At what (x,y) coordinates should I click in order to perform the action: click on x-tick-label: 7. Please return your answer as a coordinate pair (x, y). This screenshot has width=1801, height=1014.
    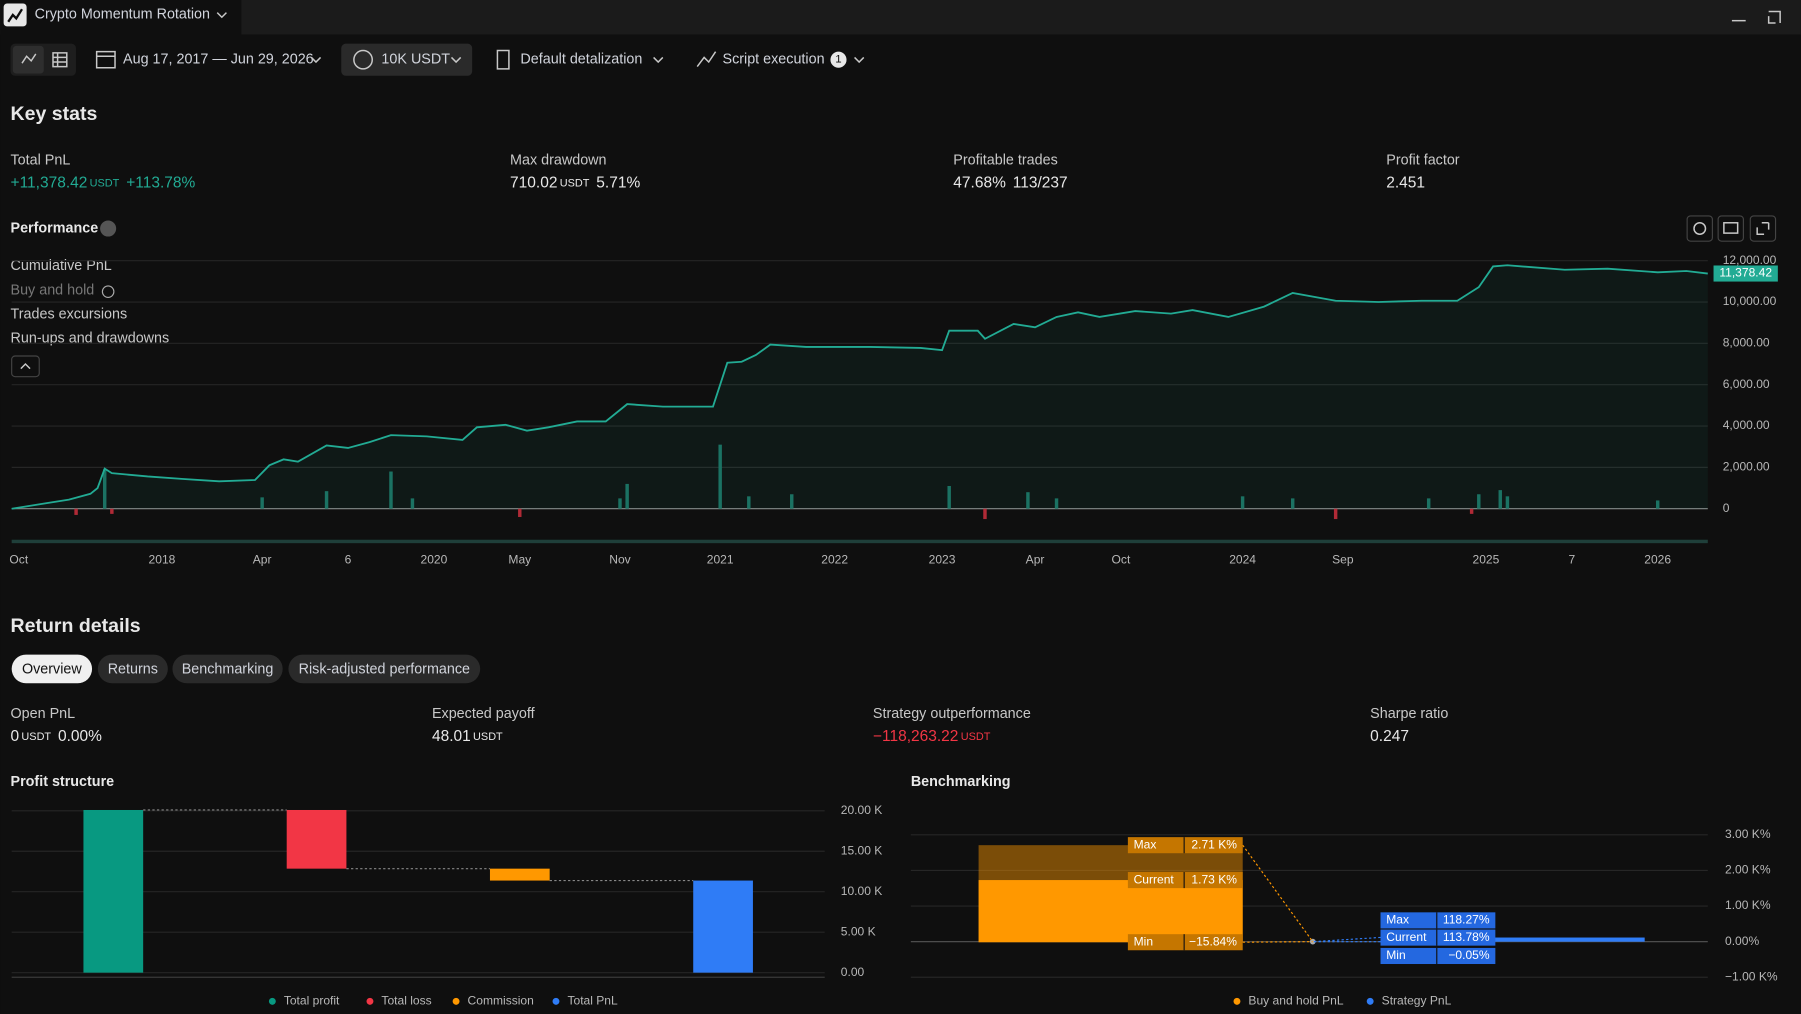
    Looking at the image, I should click on (1571, 560).